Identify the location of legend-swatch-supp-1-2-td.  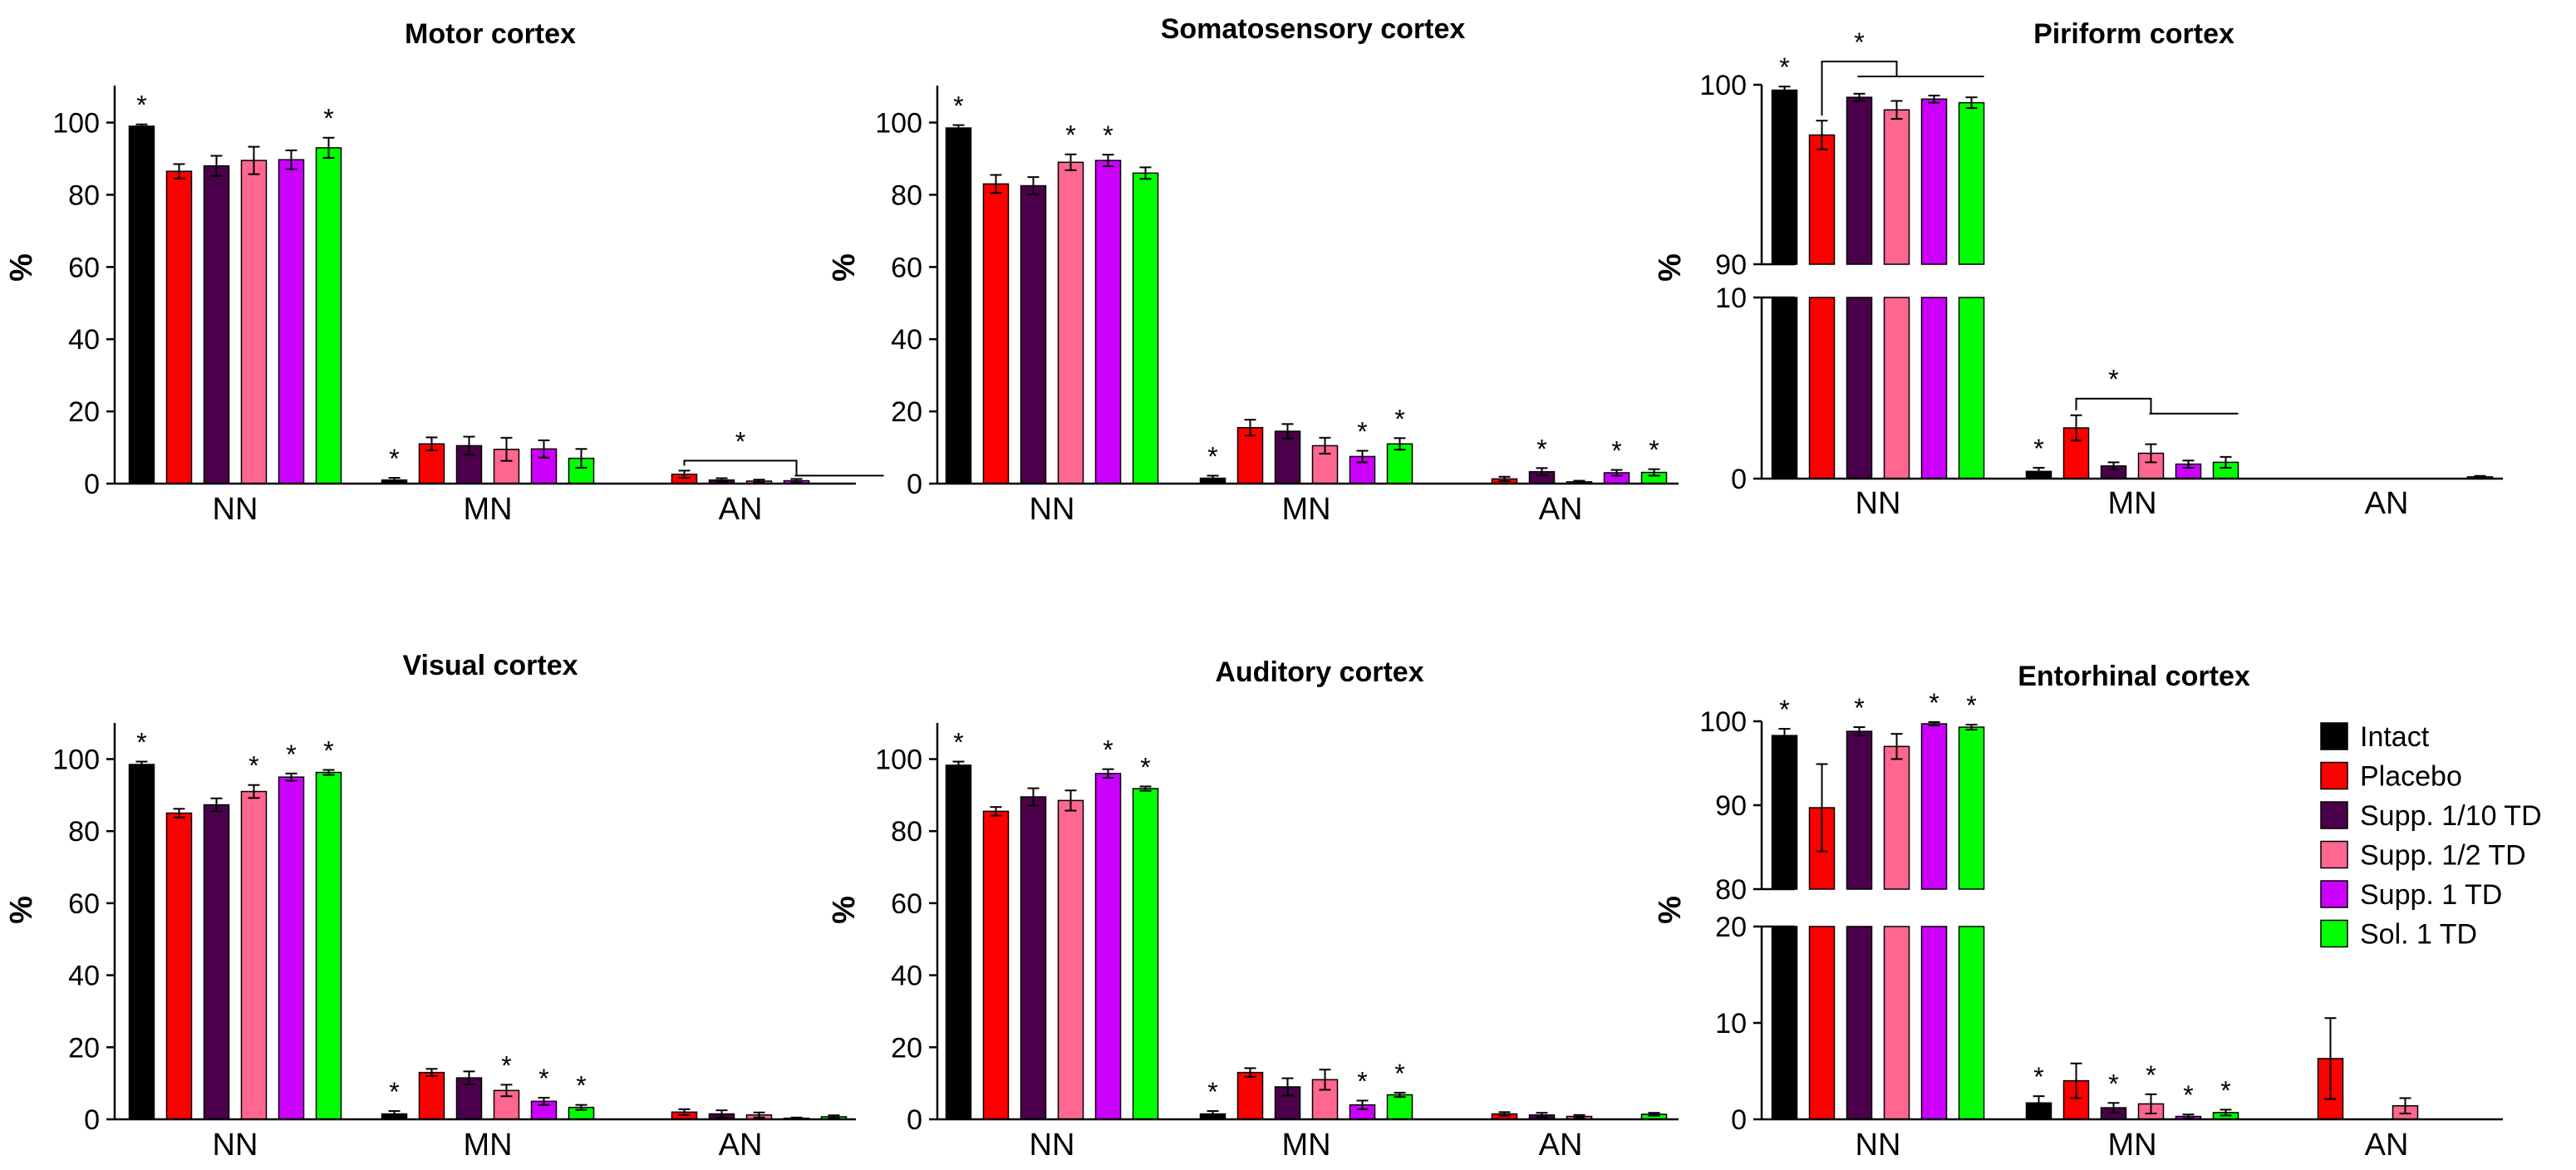
(2334, 854).